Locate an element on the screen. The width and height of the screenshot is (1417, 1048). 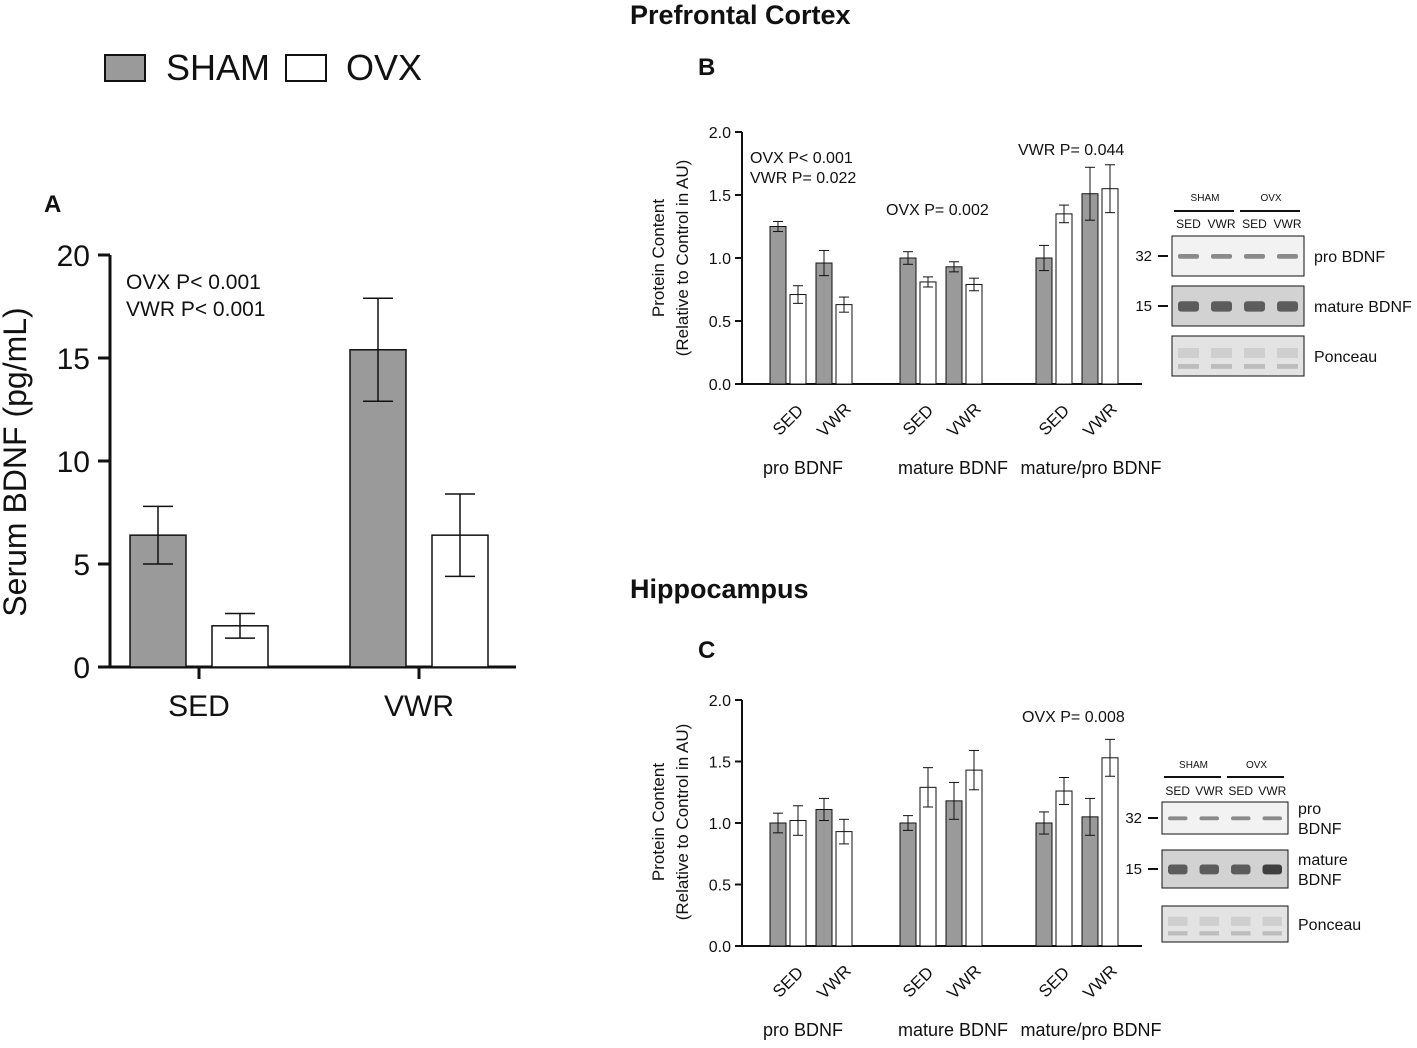
panel-c-ytick-label: 1.0 is located at coordinates (720, 824).